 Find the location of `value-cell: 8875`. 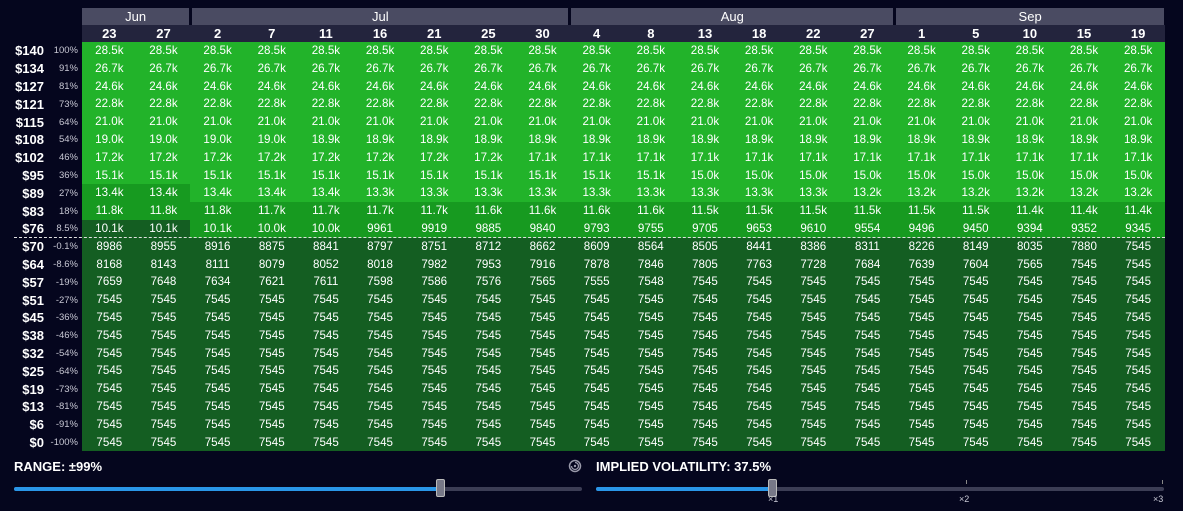

value-cell: 8875 is located at coordinates (272, 246).